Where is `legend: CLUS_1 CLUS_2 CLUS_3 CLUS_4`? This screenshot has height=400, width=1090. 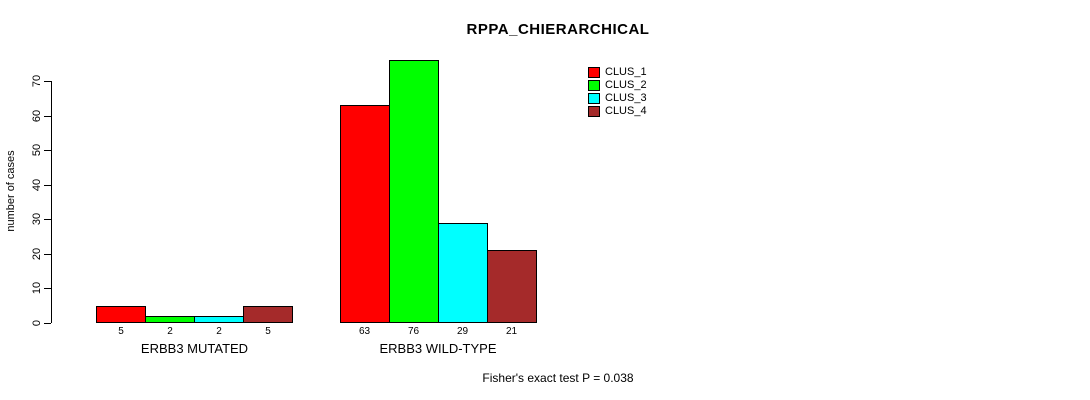
legend: CLUS_1 CLUS_2 CLUS_3 CLUS_4 is located at coordinates (617, 92).